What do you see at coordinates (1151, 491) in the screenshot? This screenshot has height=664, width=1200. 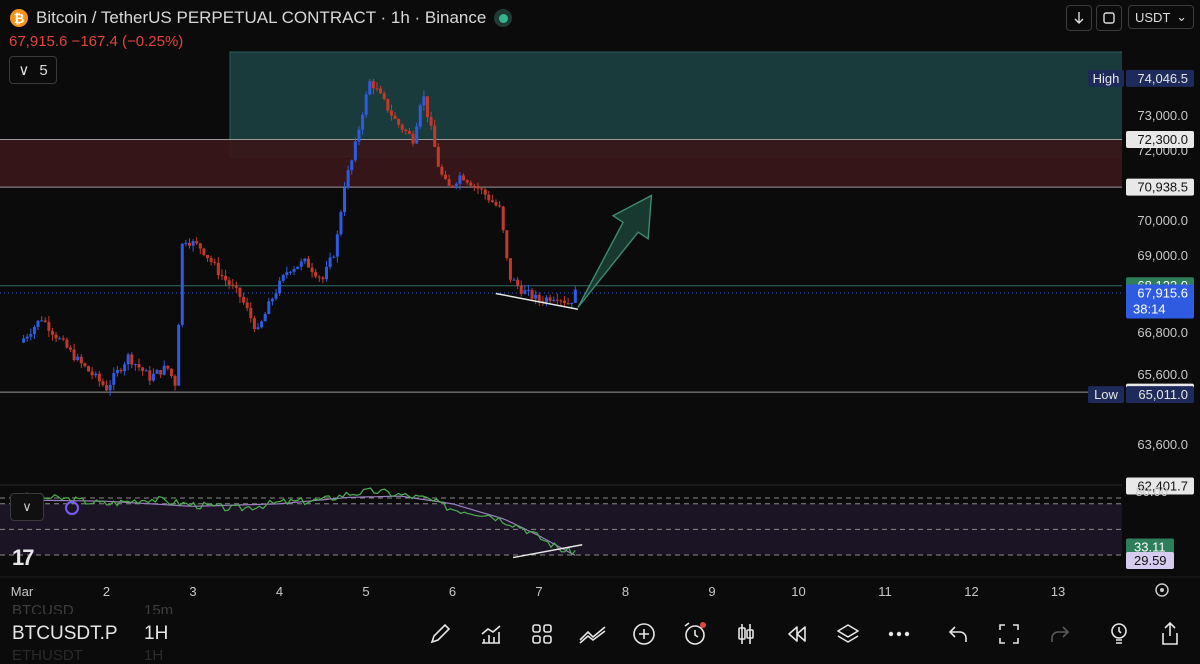 I see `rsi-tick: 80.00` at bounding box center [1151, 491].